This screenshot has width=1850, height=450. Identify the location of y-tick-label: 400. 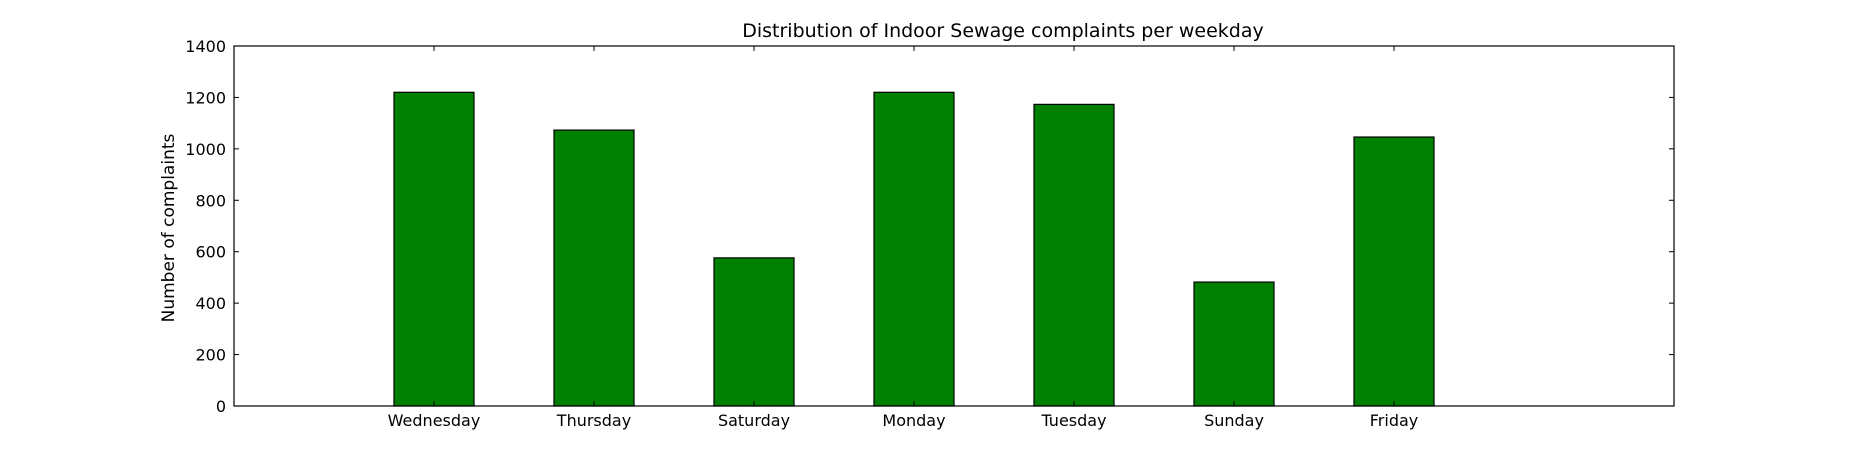
(210, 303).